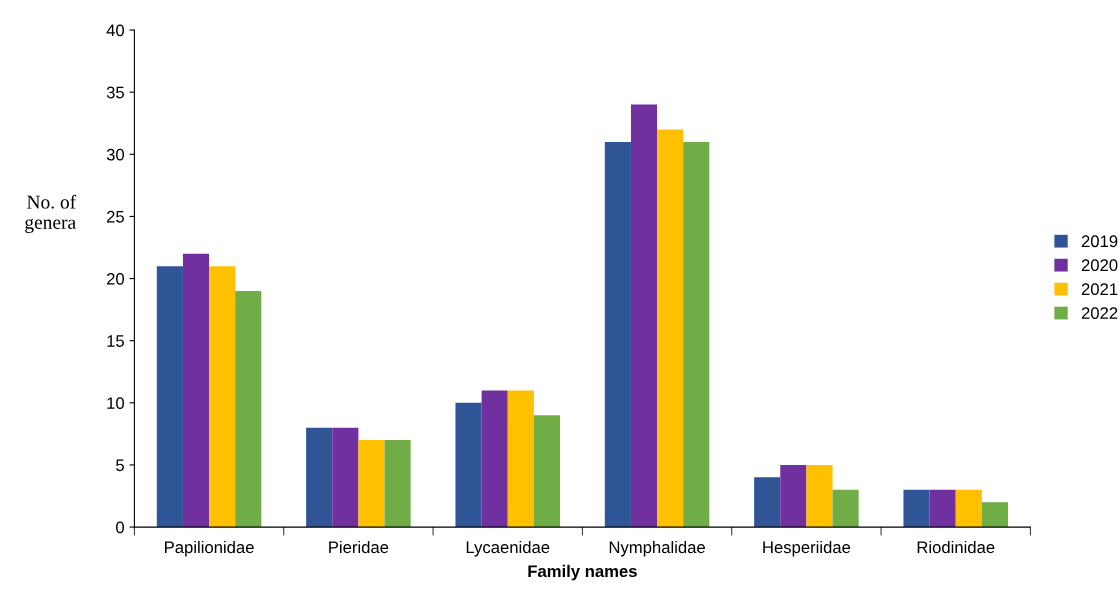  What do you see at coordinates (807, 548) in the screenshot?
I see `x-tick-label: Hesperiidae` at bounding box center [807, 548].